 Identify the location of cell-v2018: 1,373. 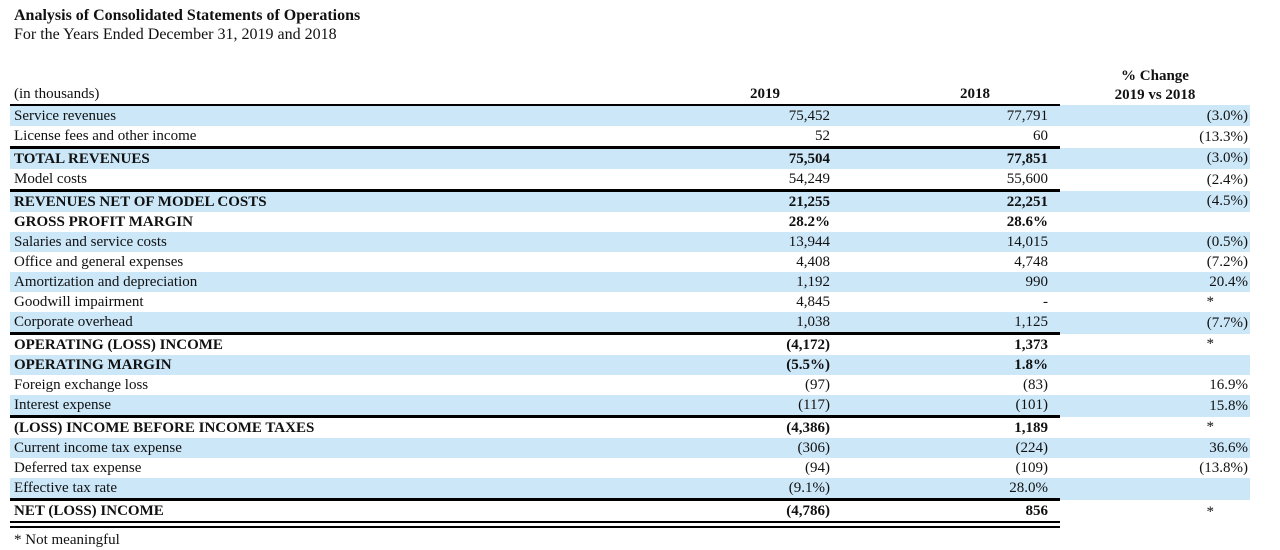
(952, 343).